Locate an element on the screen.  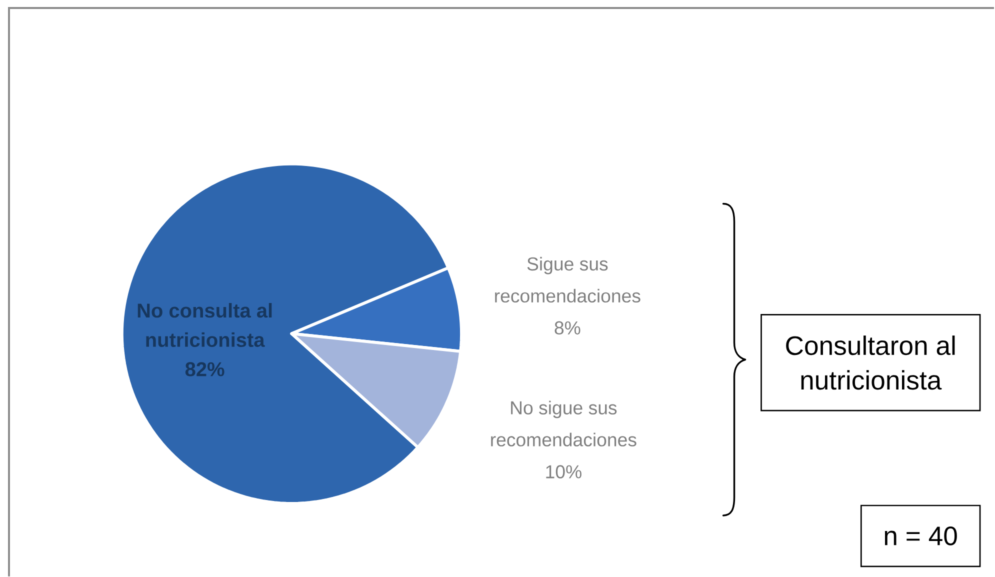
slice-label: Sigue sus recomendaciones is located at coordinates (567, 279).